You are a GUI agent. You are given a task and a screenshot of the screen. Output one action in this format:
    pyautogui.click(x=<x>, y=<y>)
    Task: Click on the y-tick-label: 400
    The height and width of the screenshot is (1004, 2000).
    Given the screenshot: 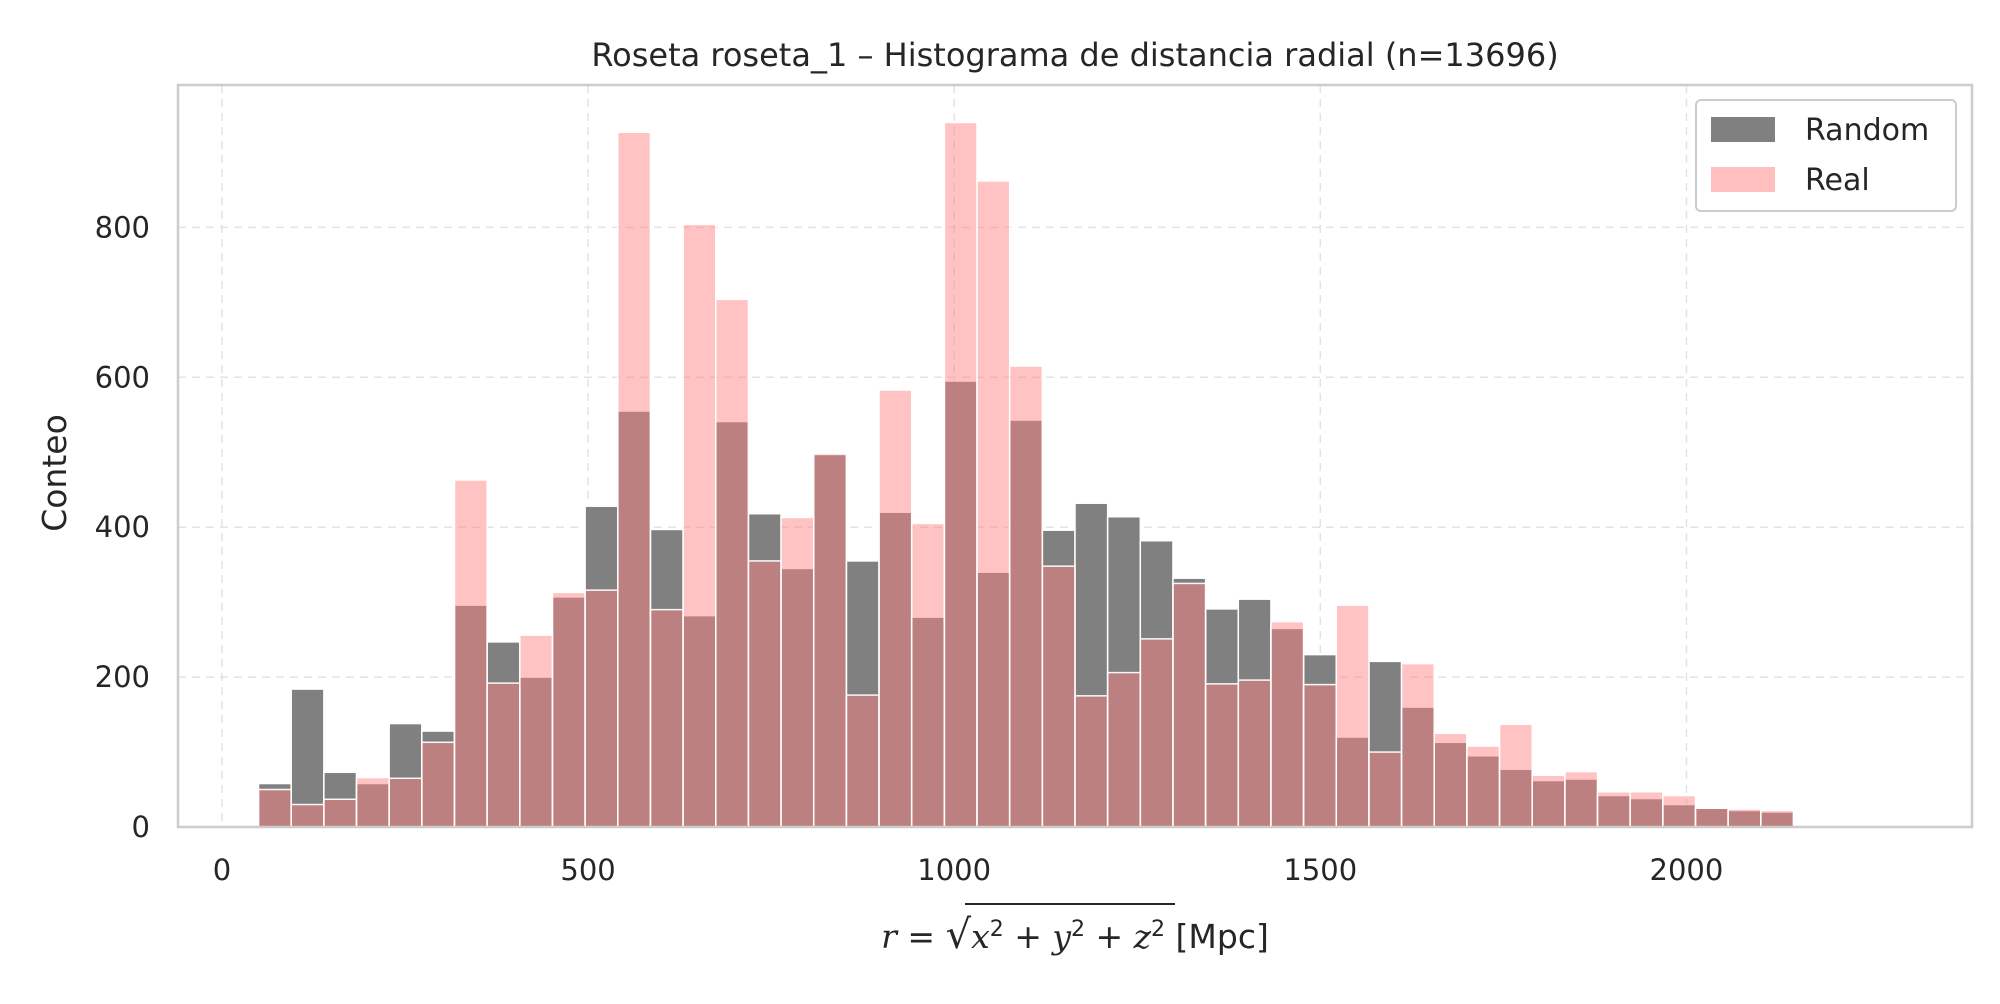 What is the action you would take?
    pyautogui.click(x=122, y=527)
    